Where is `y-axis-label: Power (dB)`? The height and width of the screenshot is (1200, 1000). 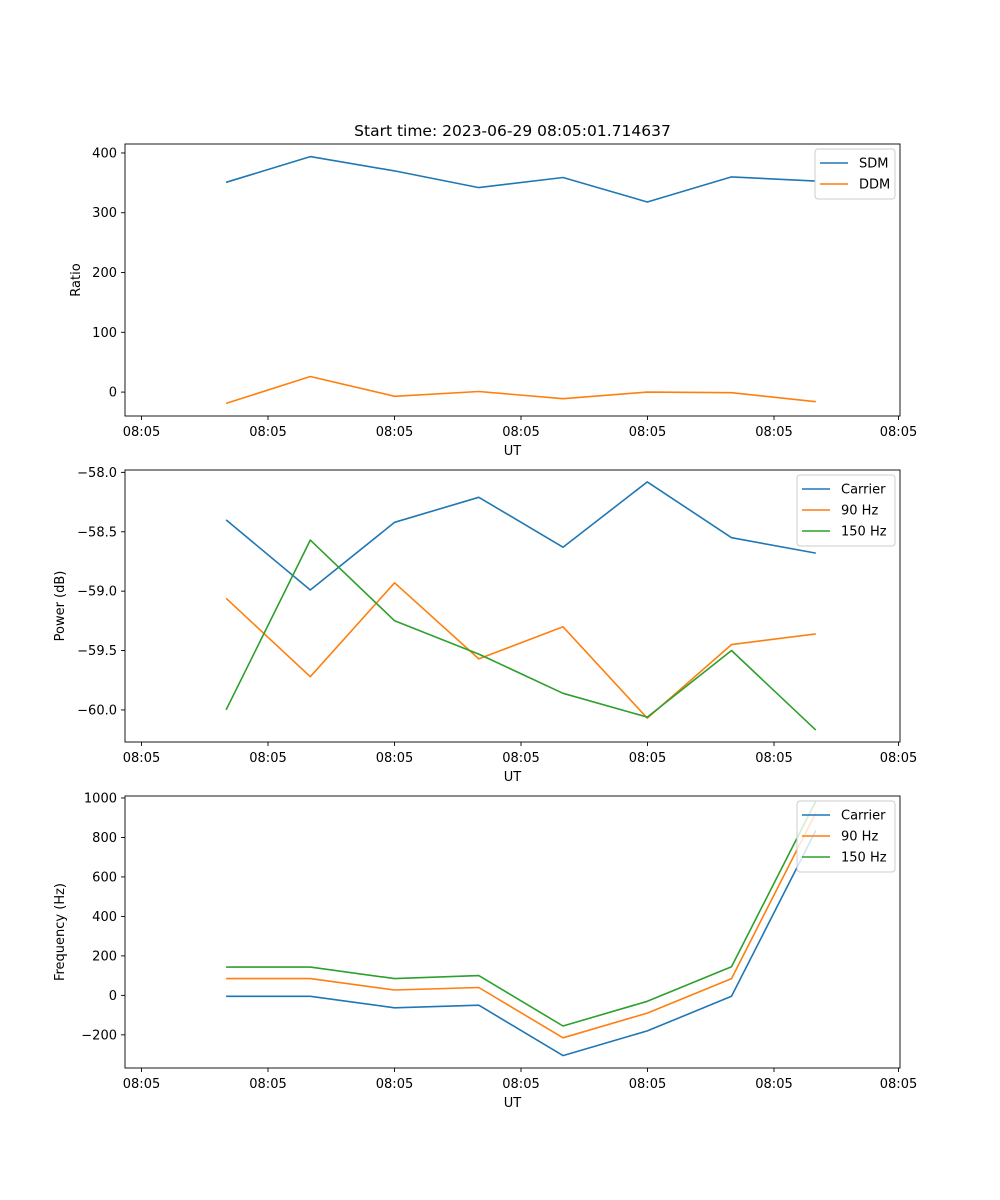
y-axis-label: Power (dB) is located at coordinates (60, 606).